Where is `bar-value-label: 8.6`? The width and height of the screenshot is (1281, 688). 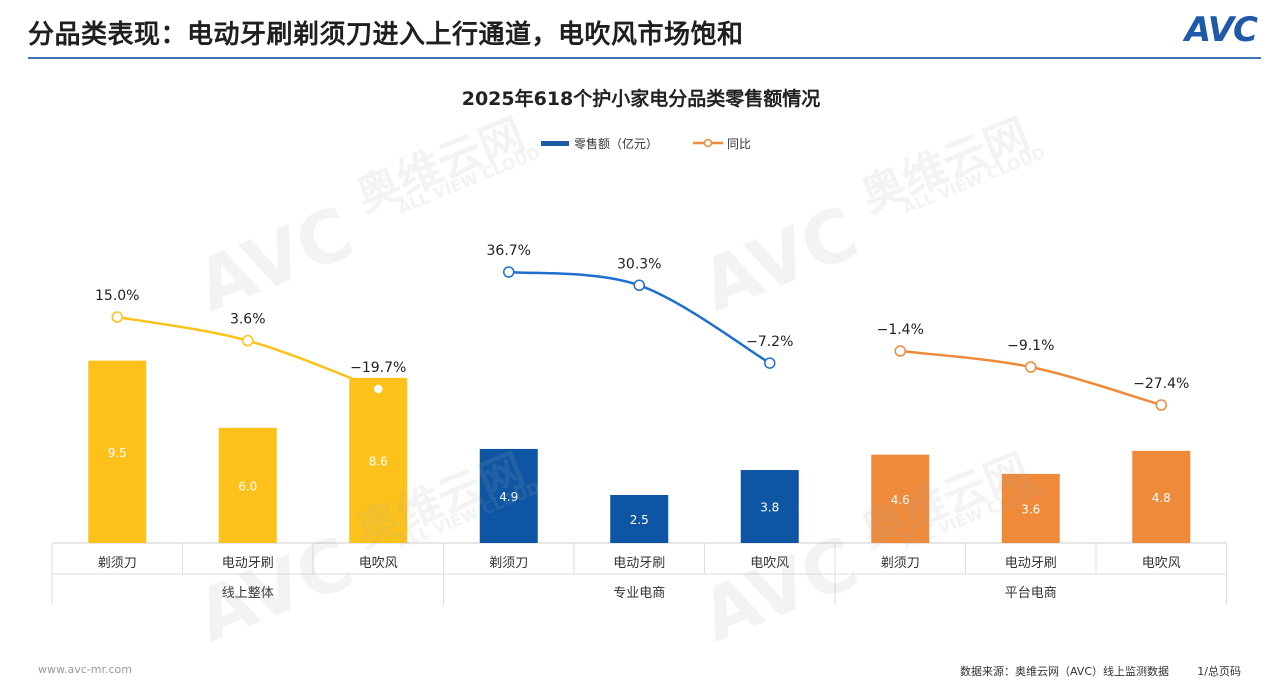
bar-value-label: 8.6 is located at coordinates (378, 461).